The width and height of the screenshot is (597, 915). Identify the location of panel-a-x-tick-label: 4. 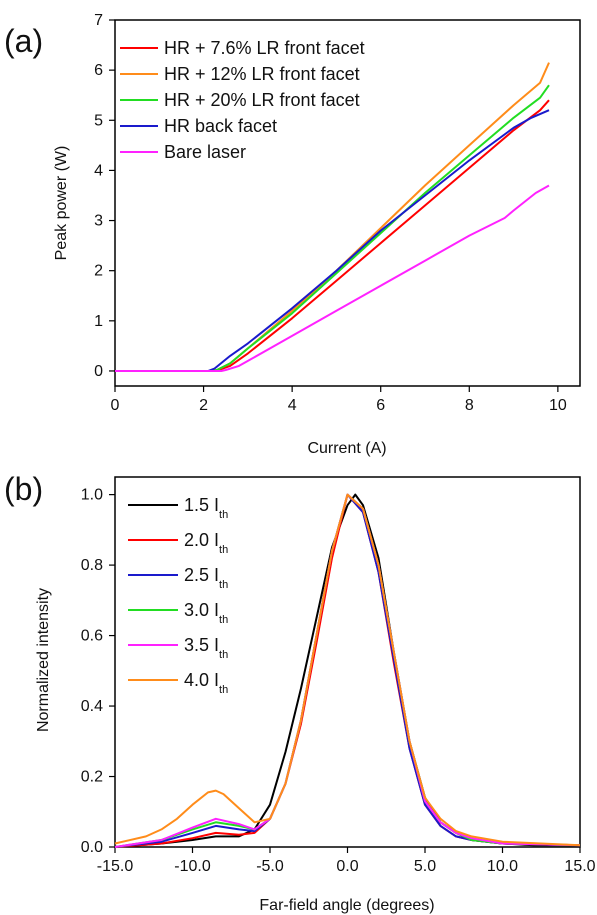
(292, 405).